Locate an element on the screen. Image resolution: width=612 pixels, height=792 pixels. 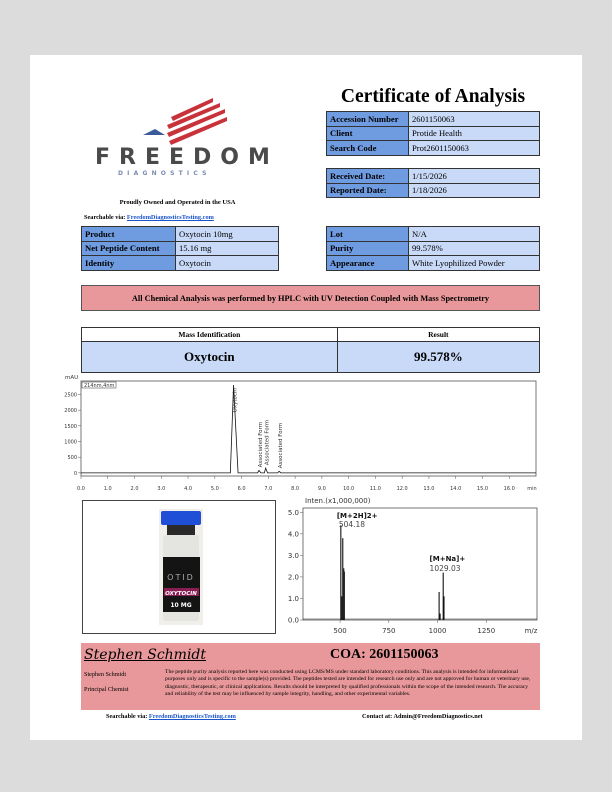
peak-label: Oxytocin is located at coordinates (236, 400).